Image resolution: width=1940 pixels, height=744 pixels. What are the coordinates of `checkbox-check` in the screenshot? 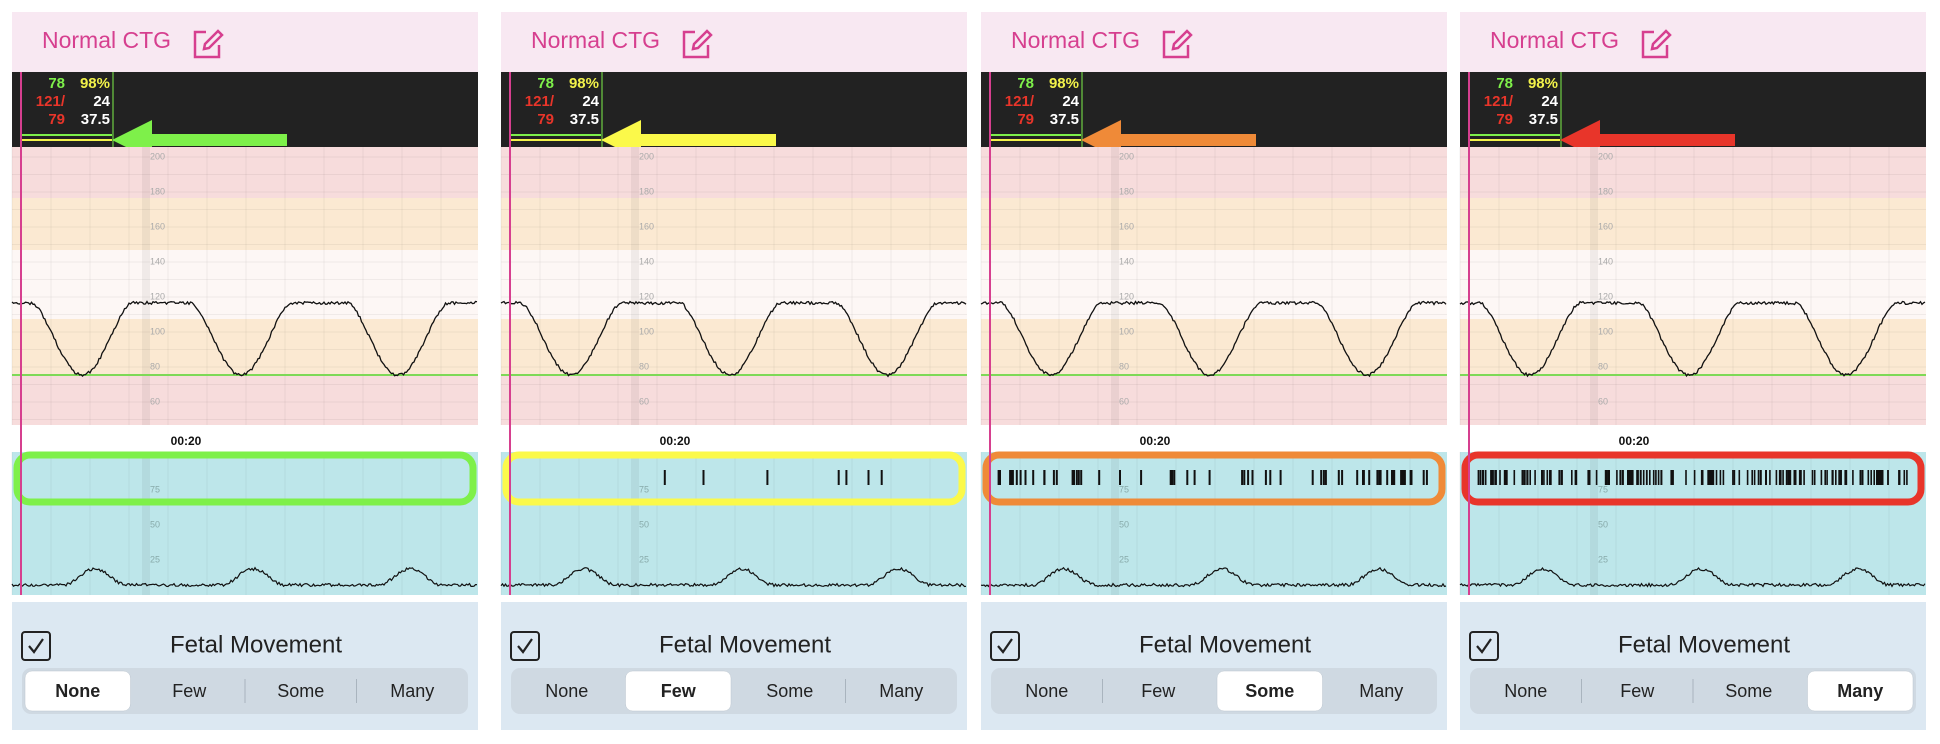 It's located at (525, 646).